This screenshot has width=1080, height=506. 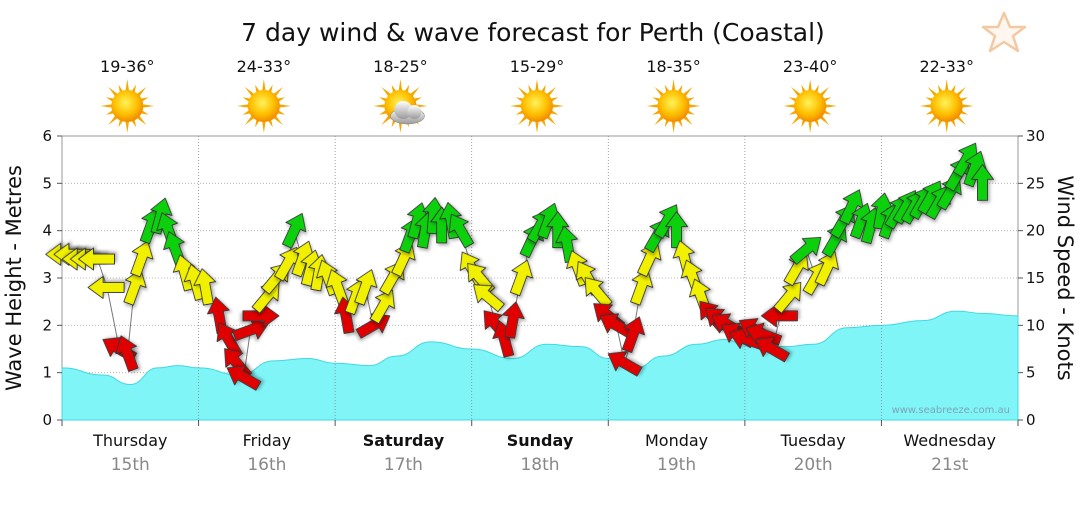 What do you see at coordinates (1065, 277) in the screenshot?
I see `right-axis-label: Wind Speed - Knots` at bounding box center [1065, 277].